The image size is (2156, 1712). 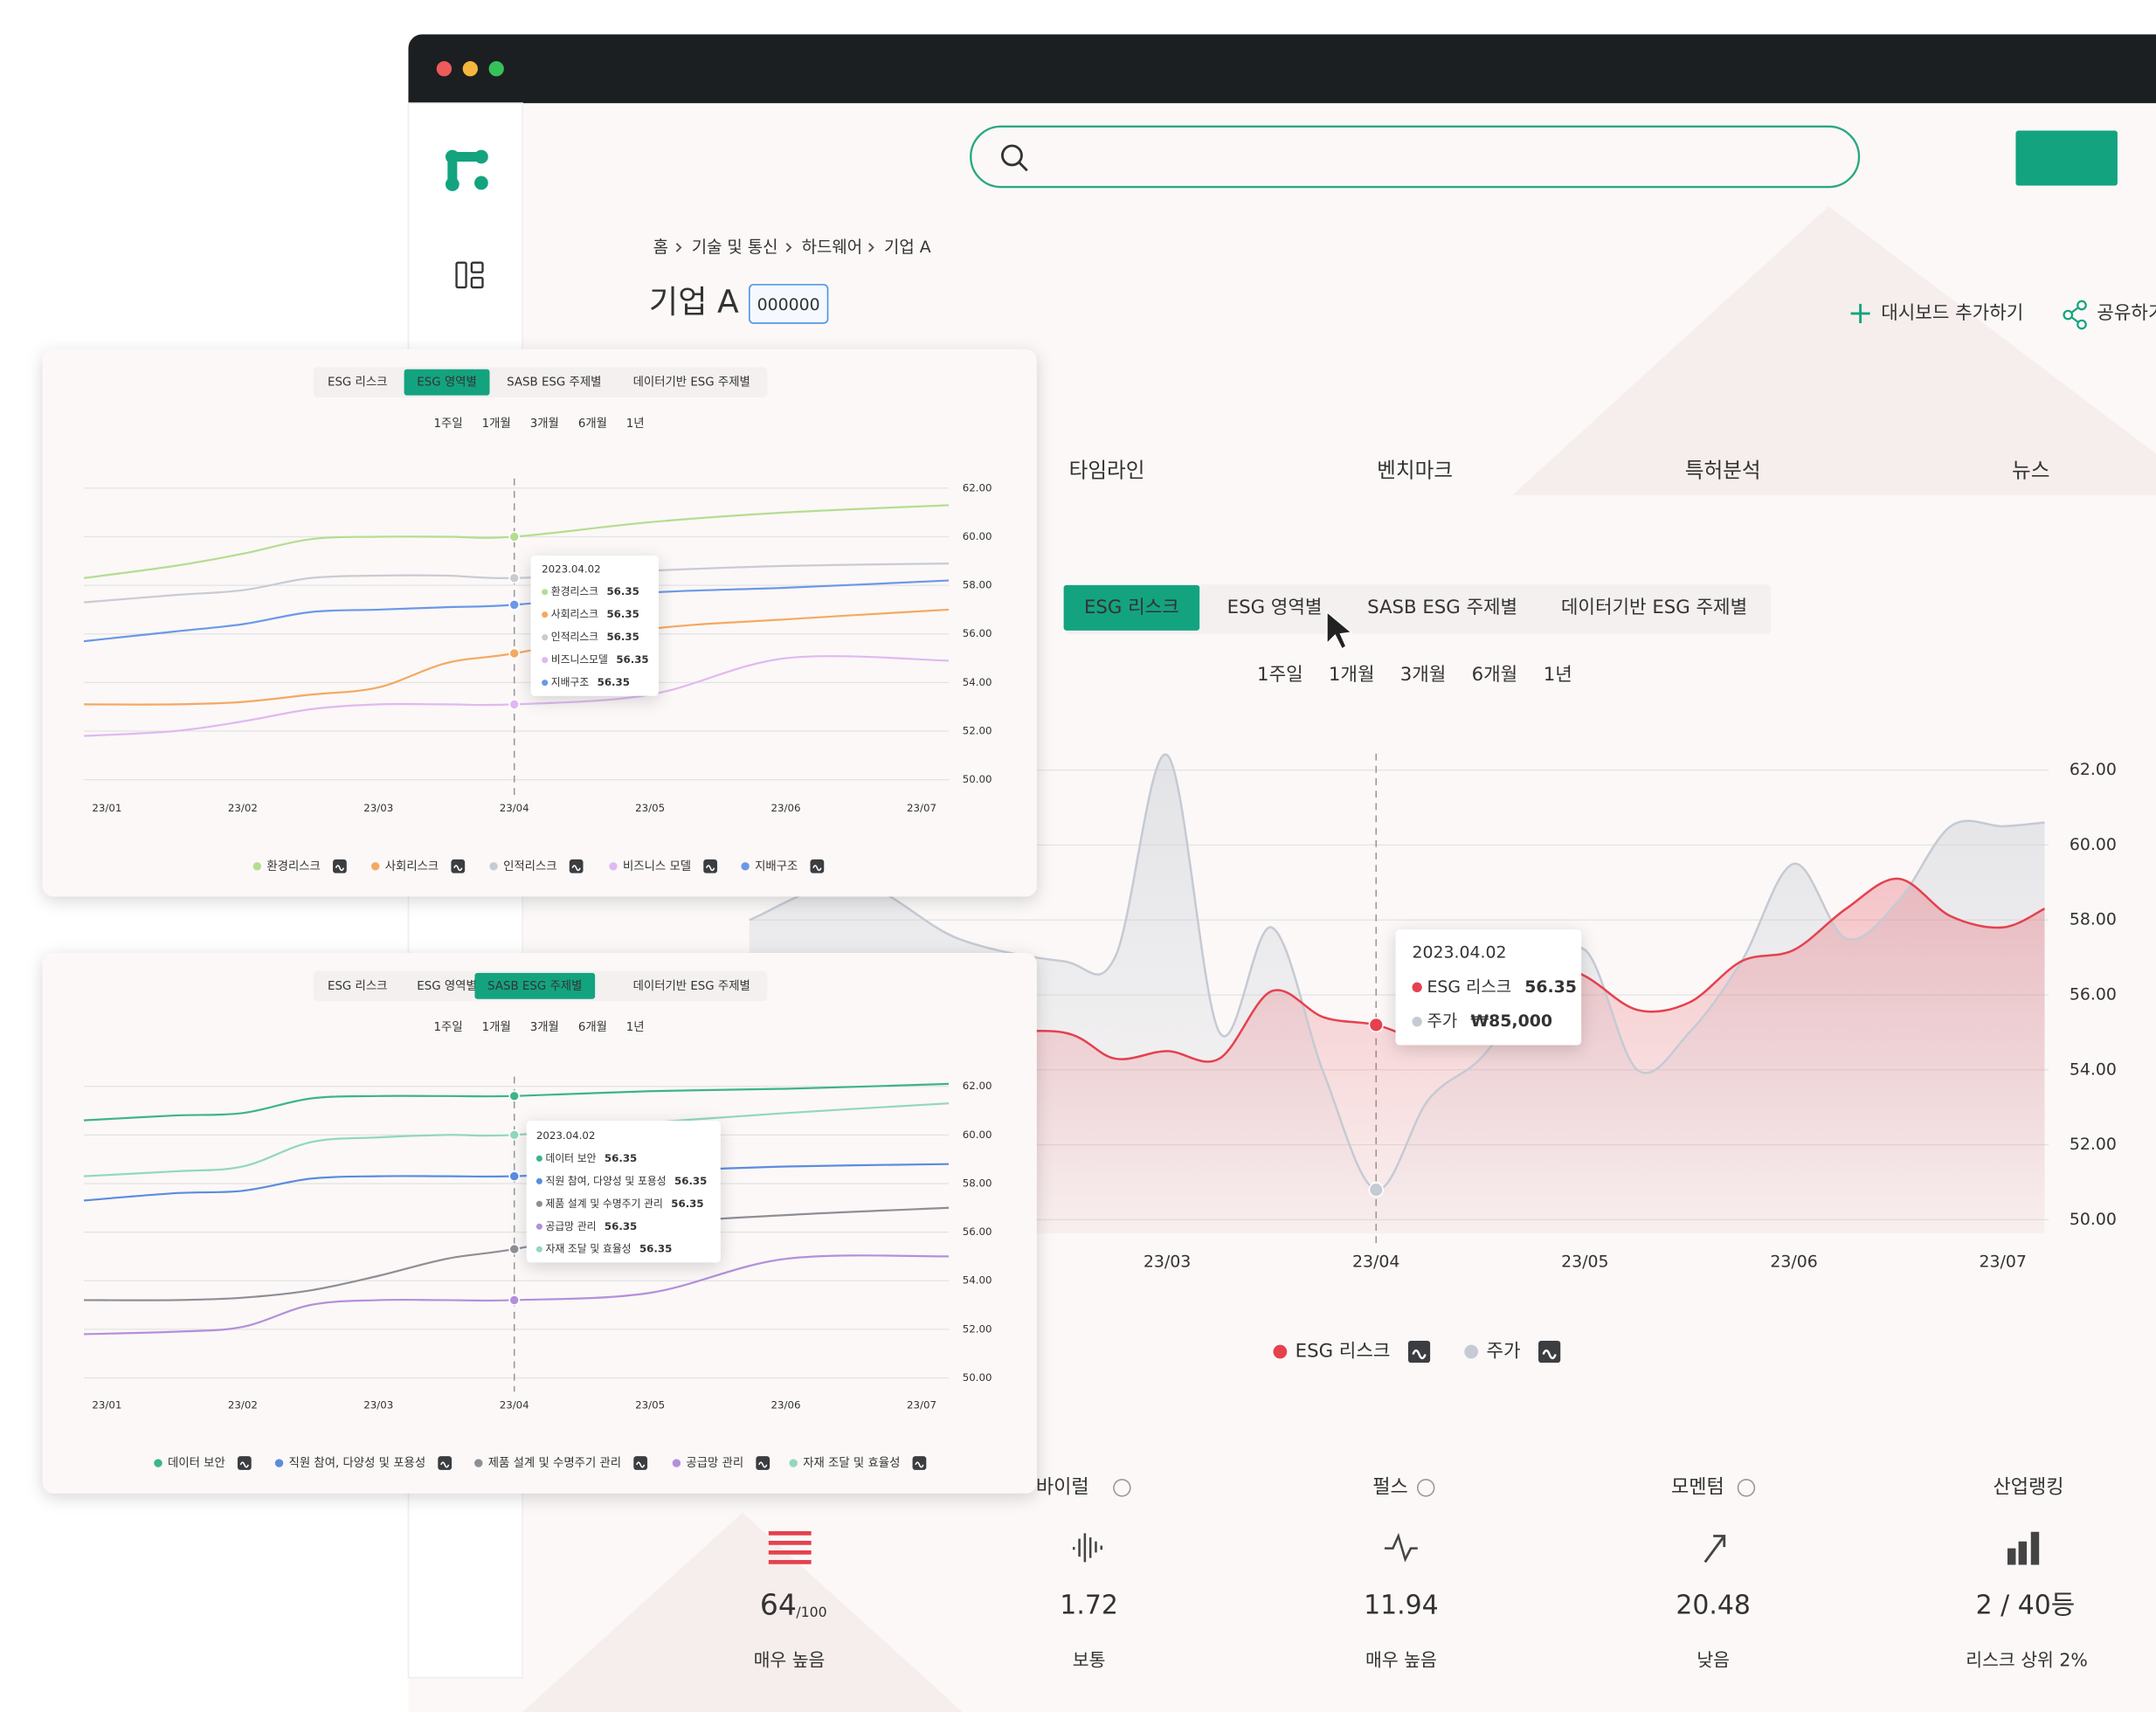 What do you see at coordinates (1435, 1488) in the screenshot?
I see `help-icon` at bounding box center [1435, 1488].